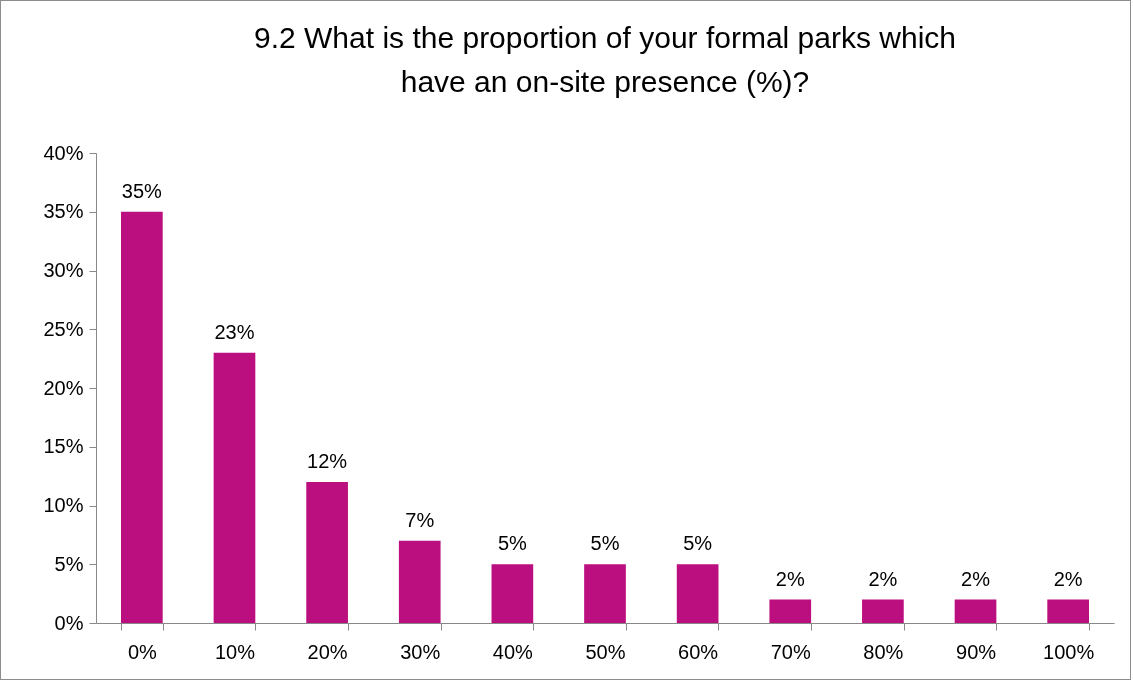 The height and width of the screenshot is (682, 1133). I want to click on x-tick-label: 90%, so click(976, 651).